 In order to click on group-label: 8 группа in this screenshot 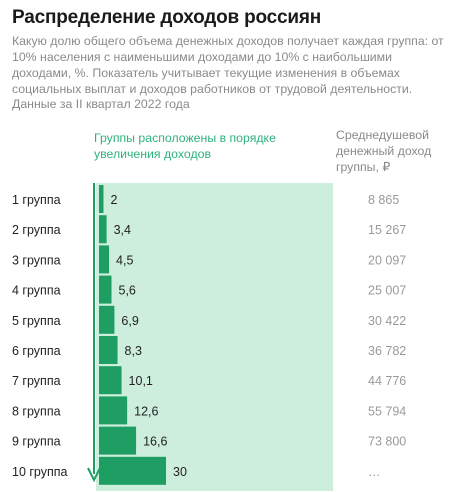, I will do `click(36, 411)`.